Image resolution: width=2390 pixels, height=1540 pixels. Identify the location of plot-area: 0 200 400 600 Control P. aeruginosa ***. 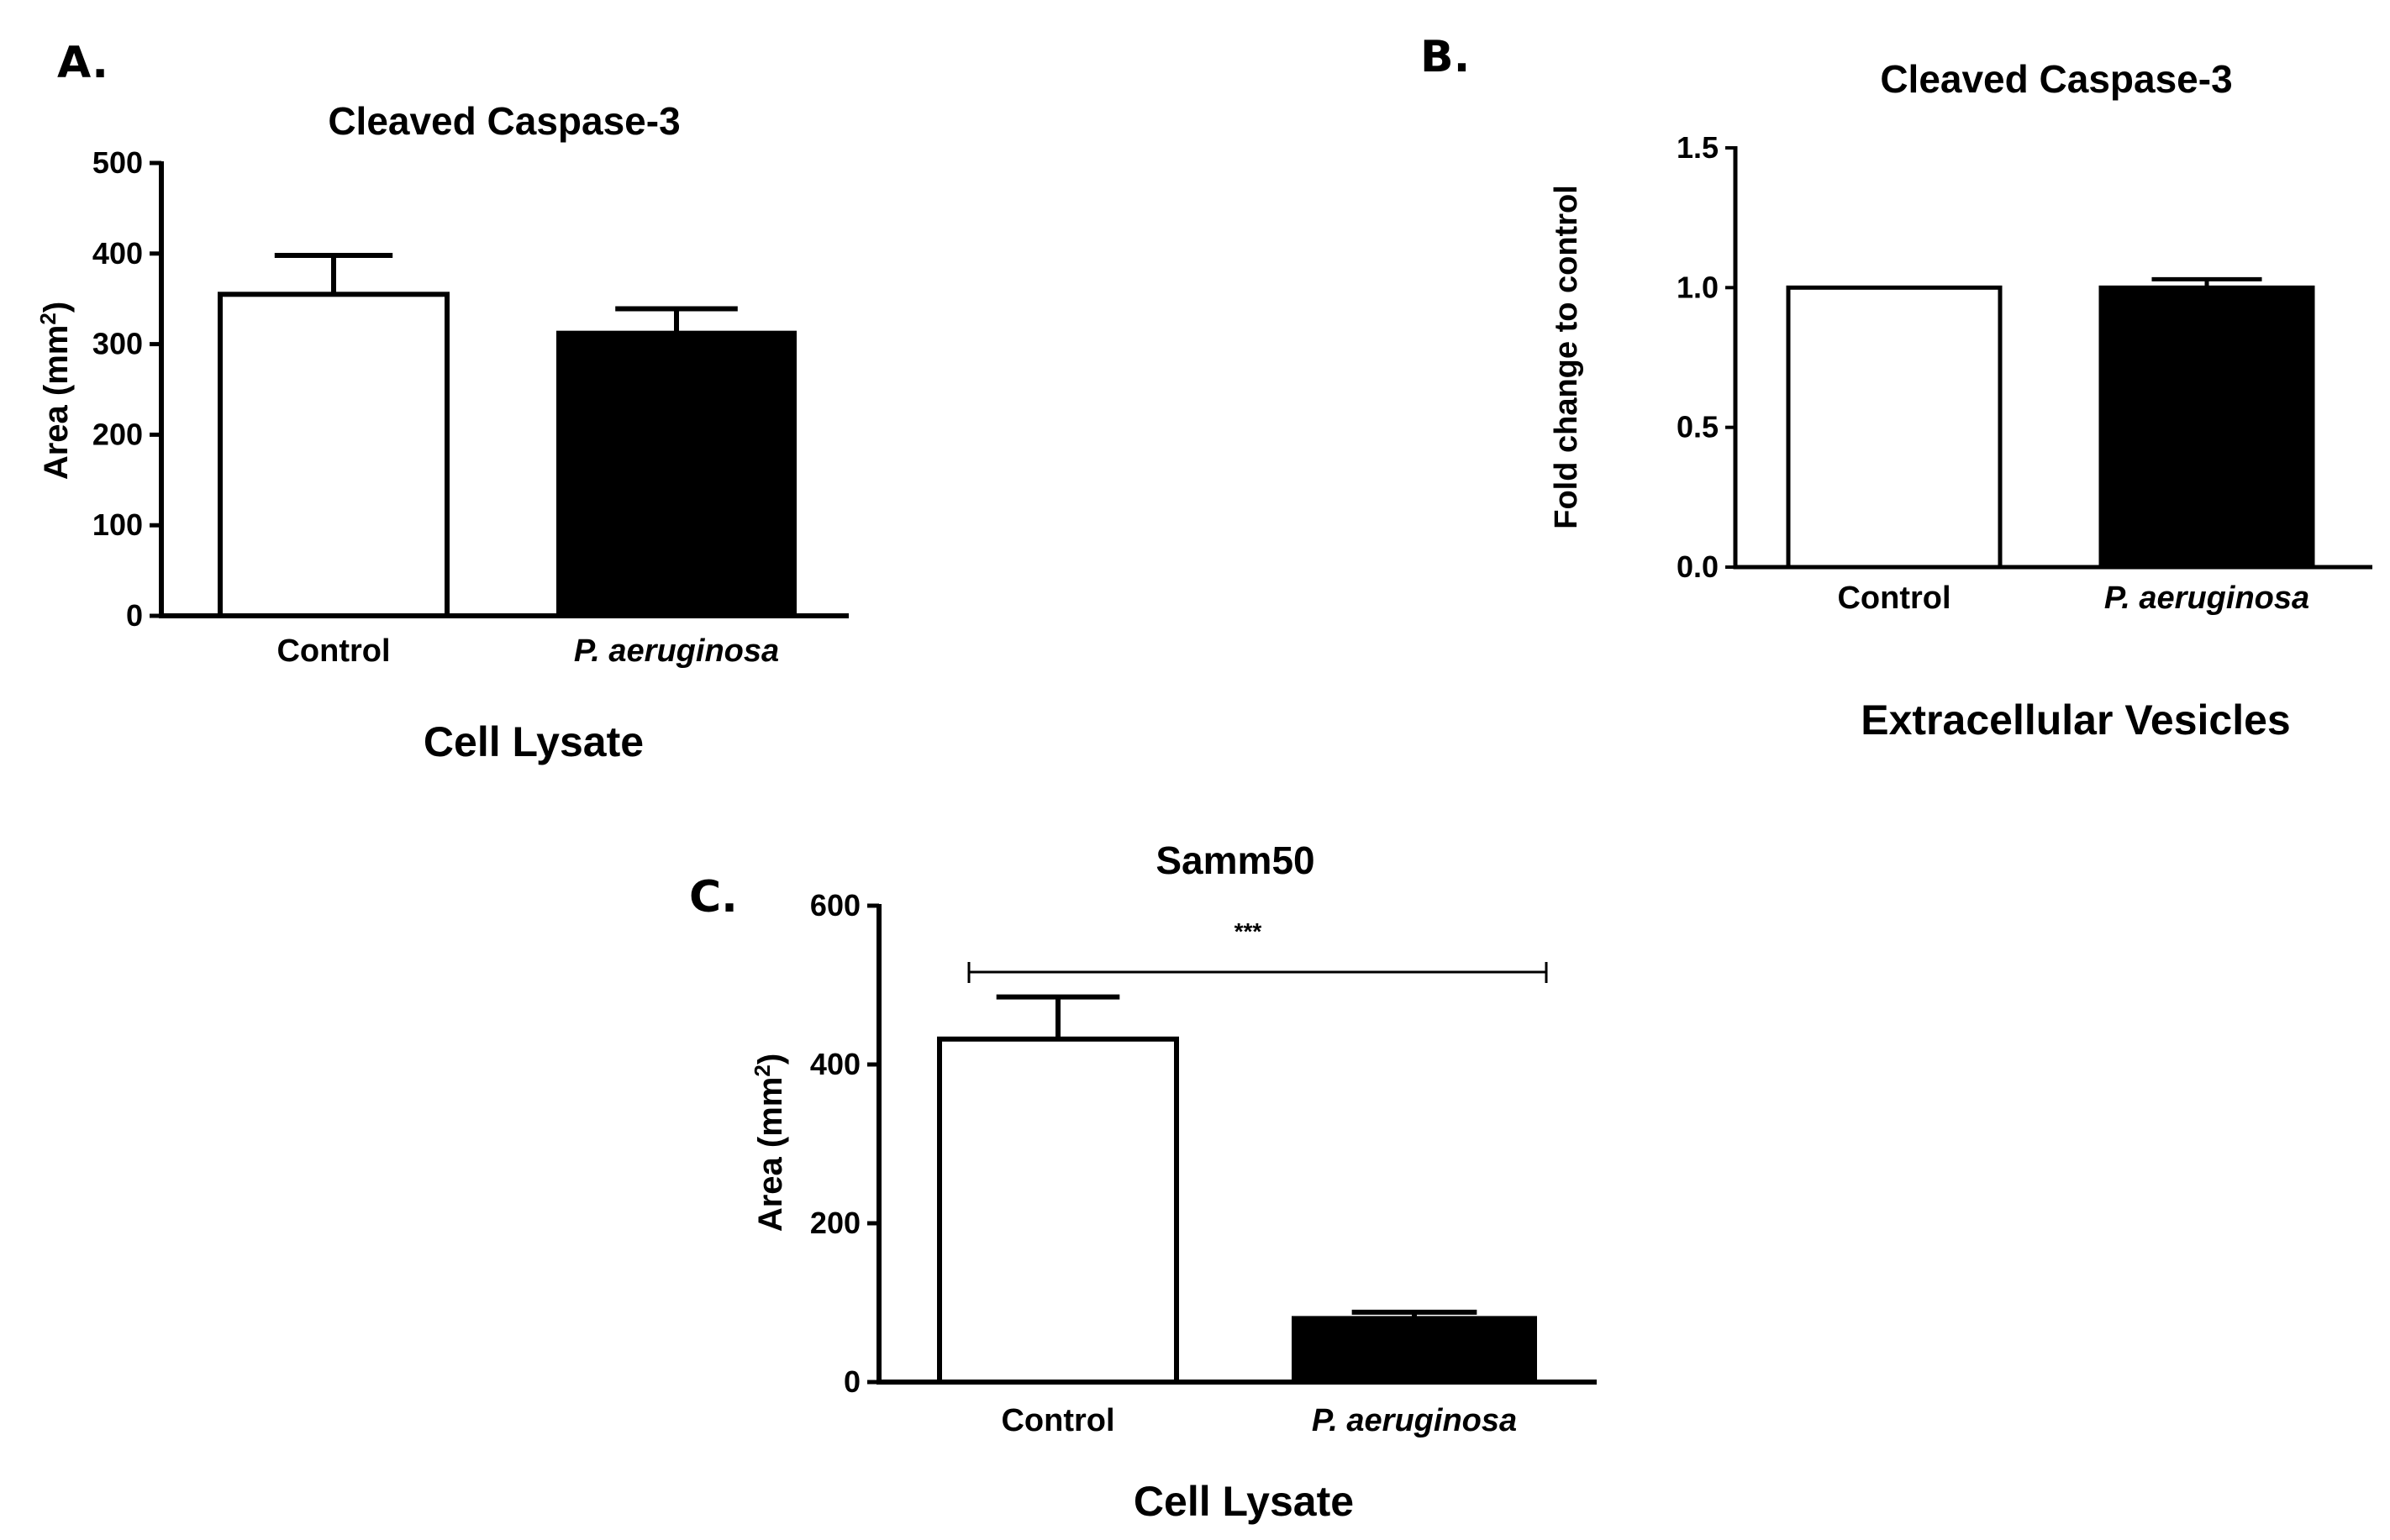
(1203, 1163).